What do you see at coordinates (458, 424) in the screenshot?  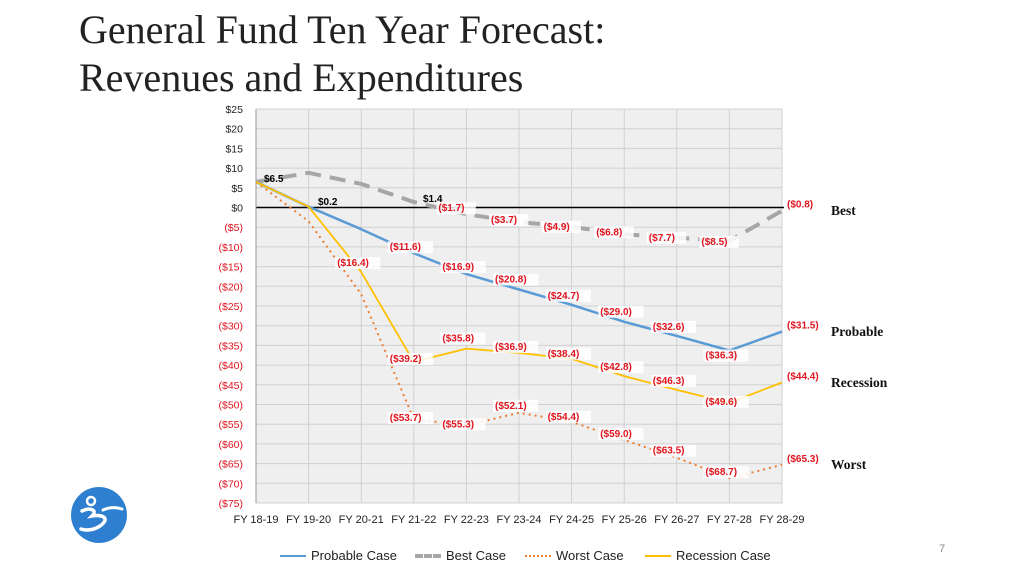 I see `data-label: ($55.3)` at bounding box center [458, 424].